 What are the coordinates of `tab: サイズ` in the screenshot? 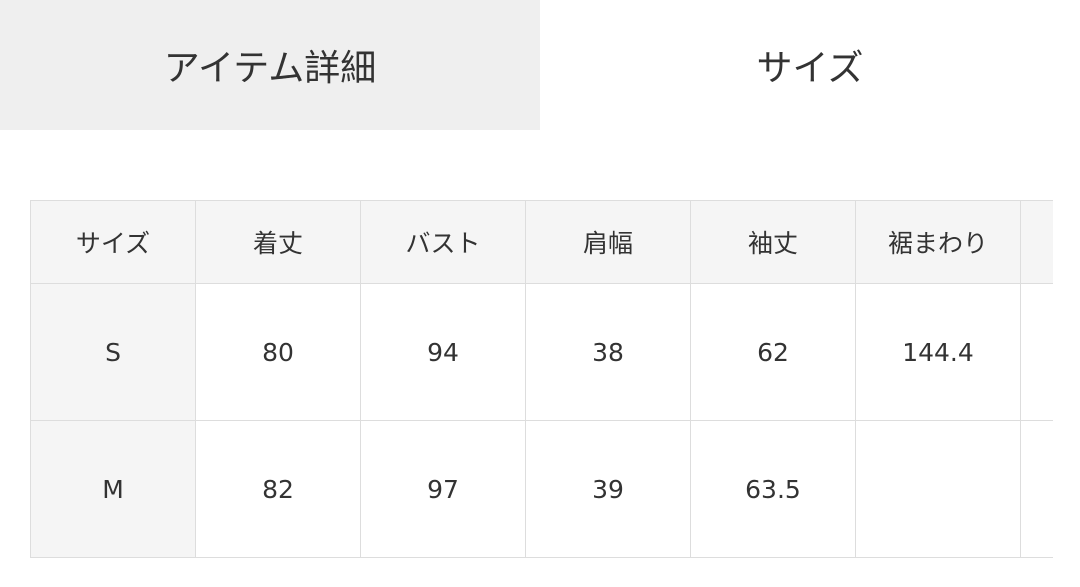 It's located at (810, 65).